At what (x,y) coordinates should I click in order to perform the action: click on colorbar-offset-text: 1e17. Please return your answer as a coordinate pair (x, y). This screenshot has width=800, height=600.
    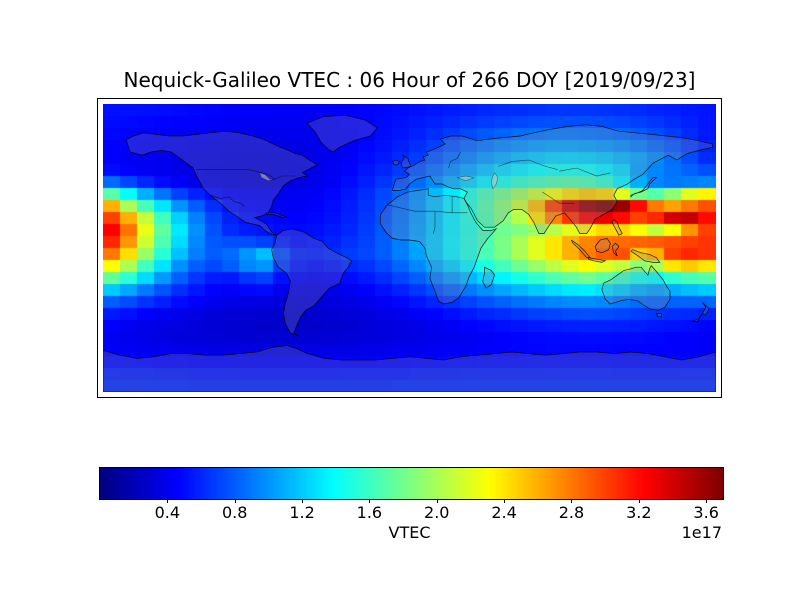
    Looking at the image, I should click on (701, 532).